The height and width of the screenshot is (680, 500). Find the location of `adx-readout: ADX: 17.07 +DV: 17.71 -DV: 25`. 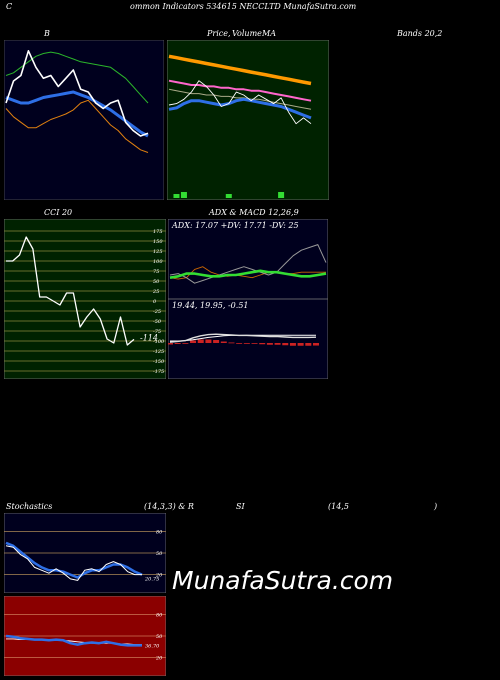

adx-readout: ADX: 17.07 +DV: 17.71 -DV: 25 is located at coordinates (235, 225).